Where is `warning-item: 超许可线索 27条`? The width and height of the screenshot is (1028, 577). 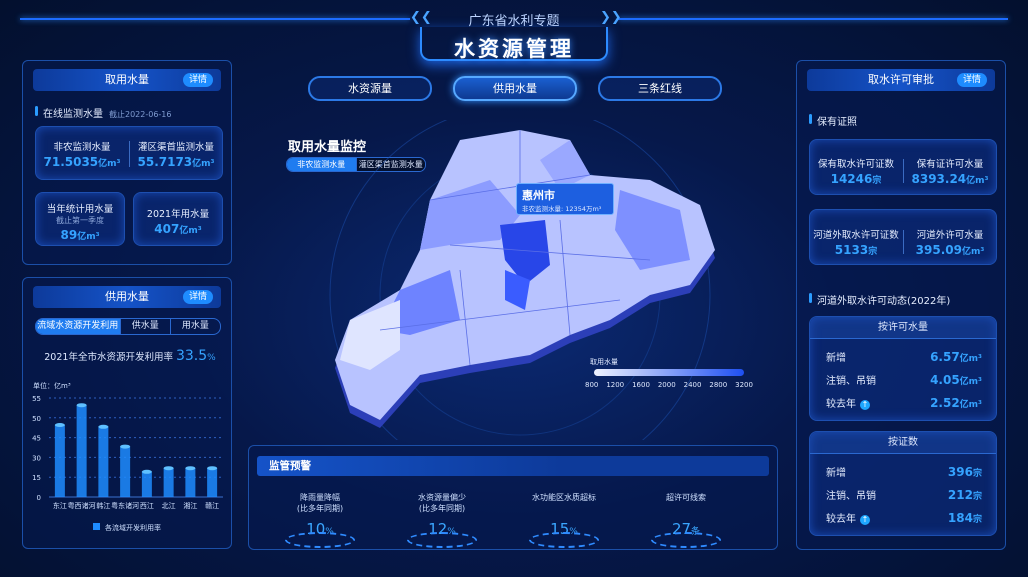
warning-item: 超许可线索 27条 is located at coordinates (686, 520).